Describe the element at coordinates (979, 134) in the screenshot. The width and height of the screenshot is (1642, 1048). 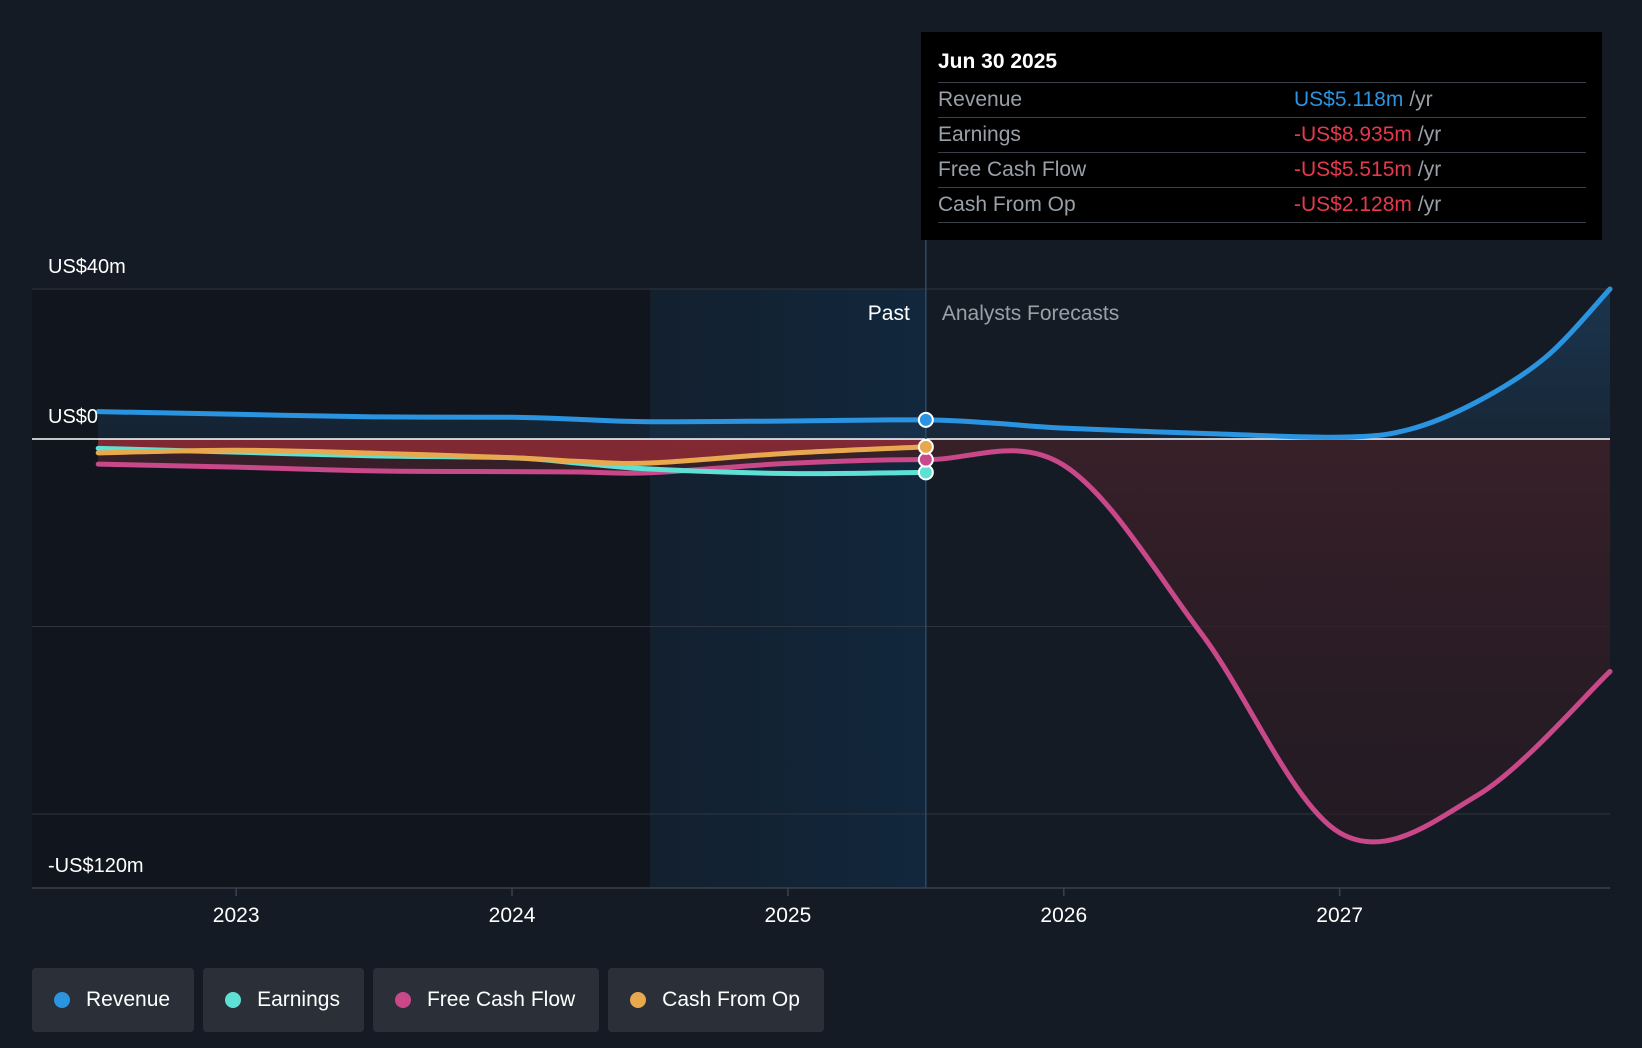
I see `tooltip-row-label: Earnings` at that location.